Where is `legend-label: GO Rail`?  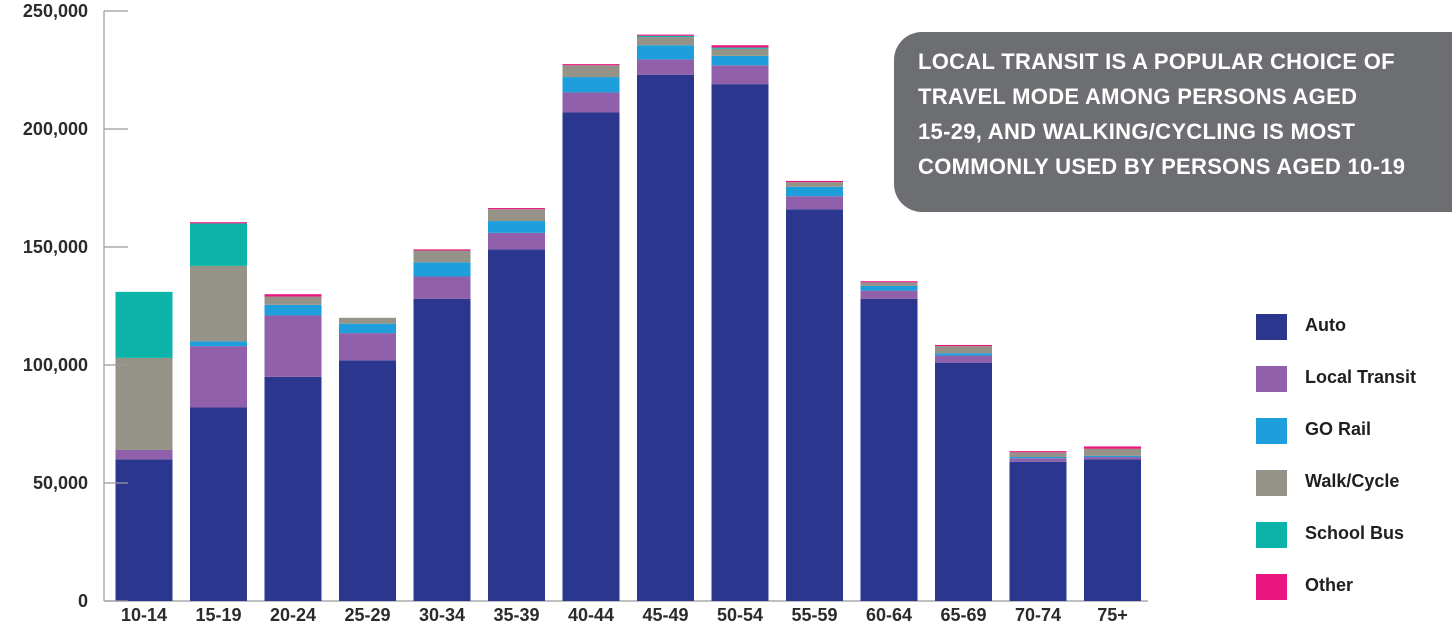
legend-label: GO Rail is located at coordinates (1338, 429).